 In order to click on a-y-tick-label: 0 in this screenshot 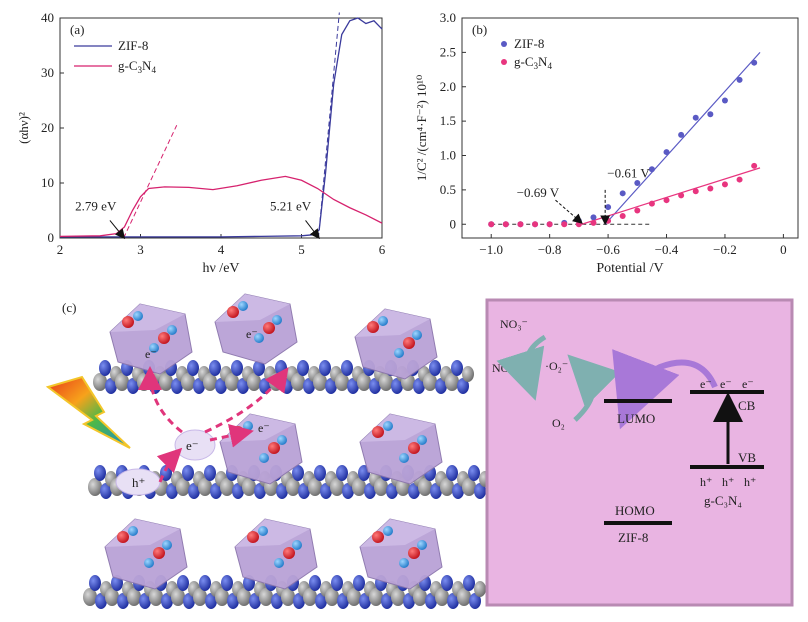, I will do `click(51, 237)`.